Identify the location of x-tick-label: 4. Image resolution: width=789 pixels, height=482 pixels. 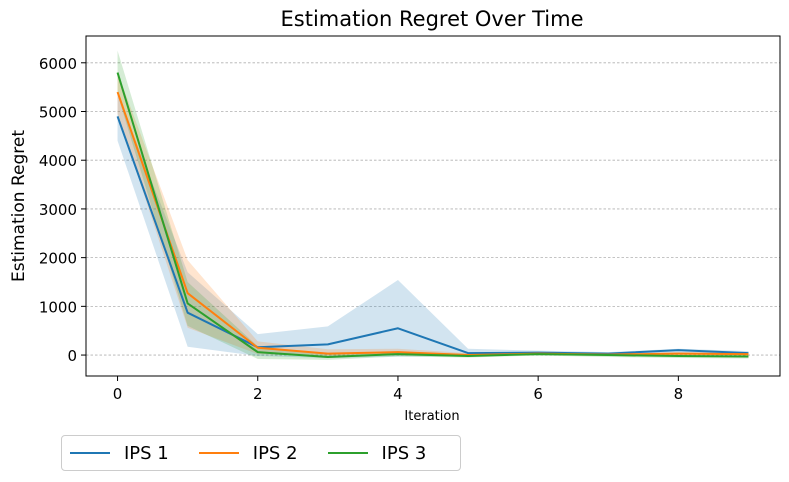
(398, 394).